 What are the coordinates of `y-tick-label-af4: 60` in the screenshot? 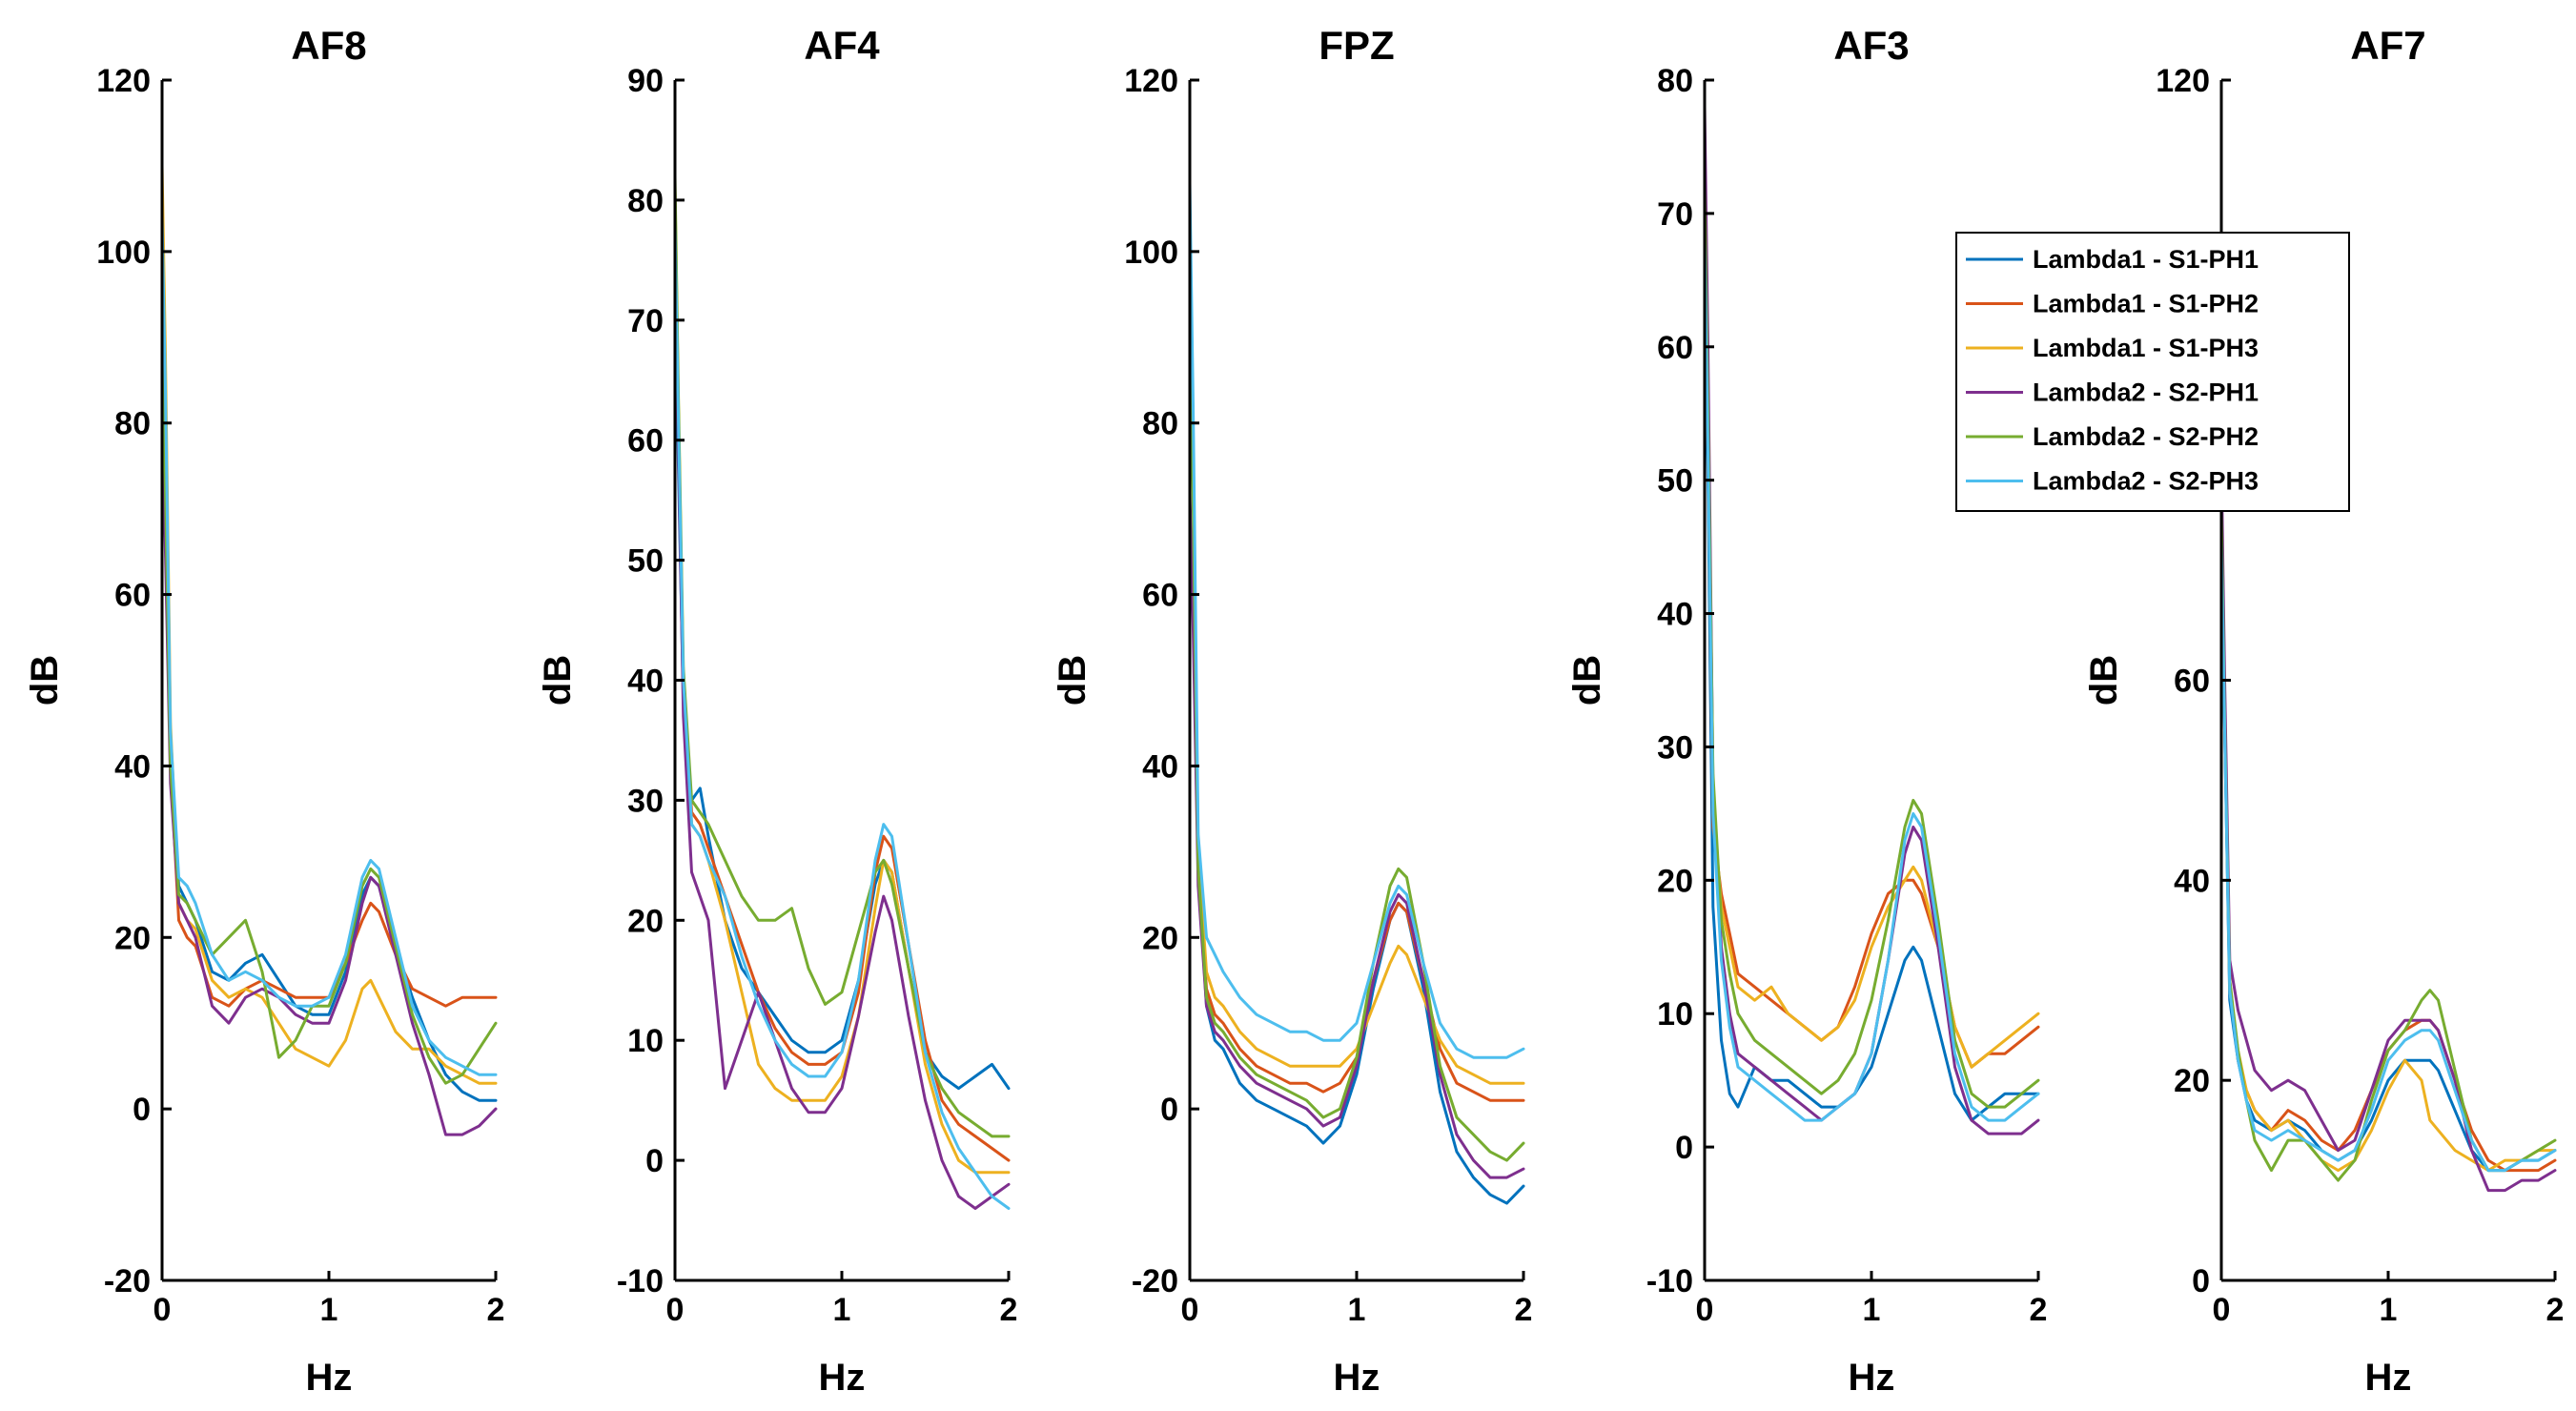 It's located at (646, 441).